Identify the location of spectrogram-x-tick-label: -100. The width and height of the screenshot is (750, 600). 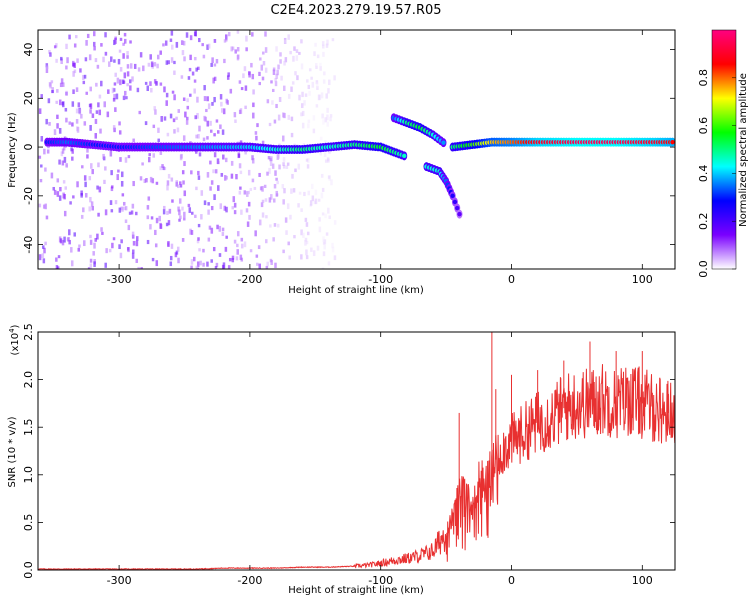
(380, 279).